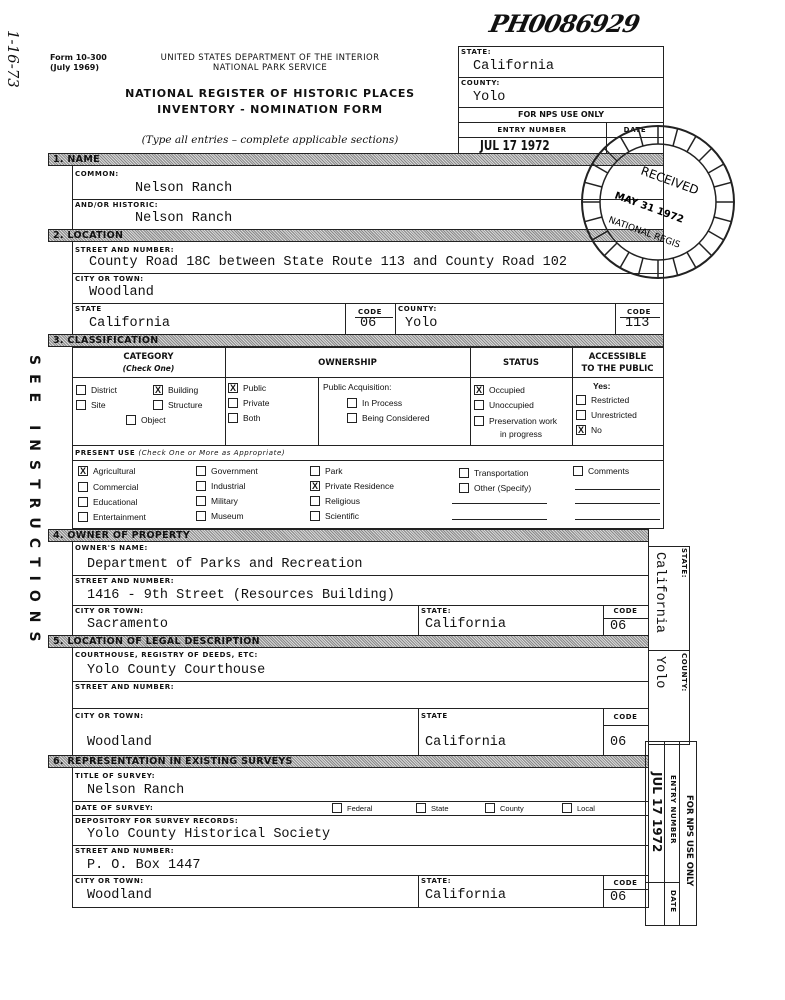 This screenshot has width=785, height=1000. Describe the element at coordinates (504, 405) in the screenshot. I see `status-checkbox-unoccupied: Unoccupied` at that location.